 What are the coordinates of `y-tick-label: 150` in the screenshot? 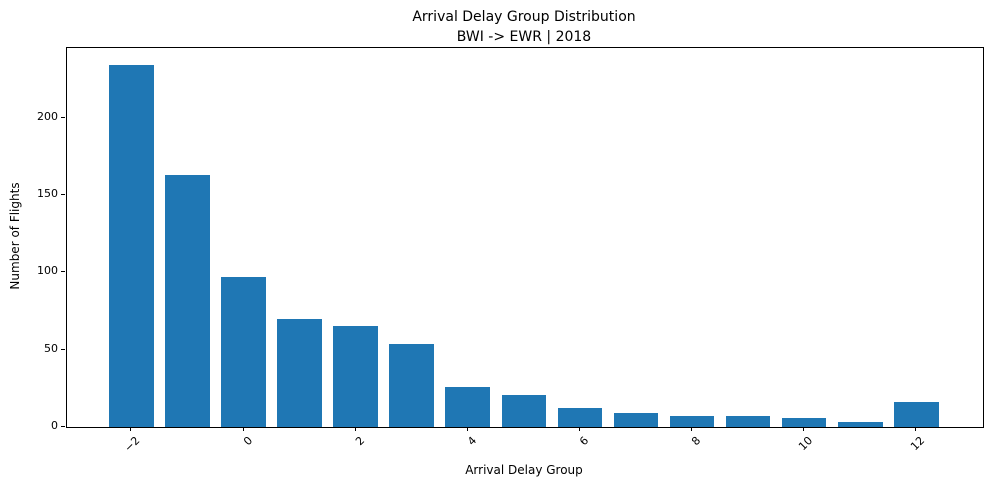 It's located at (47, 193).